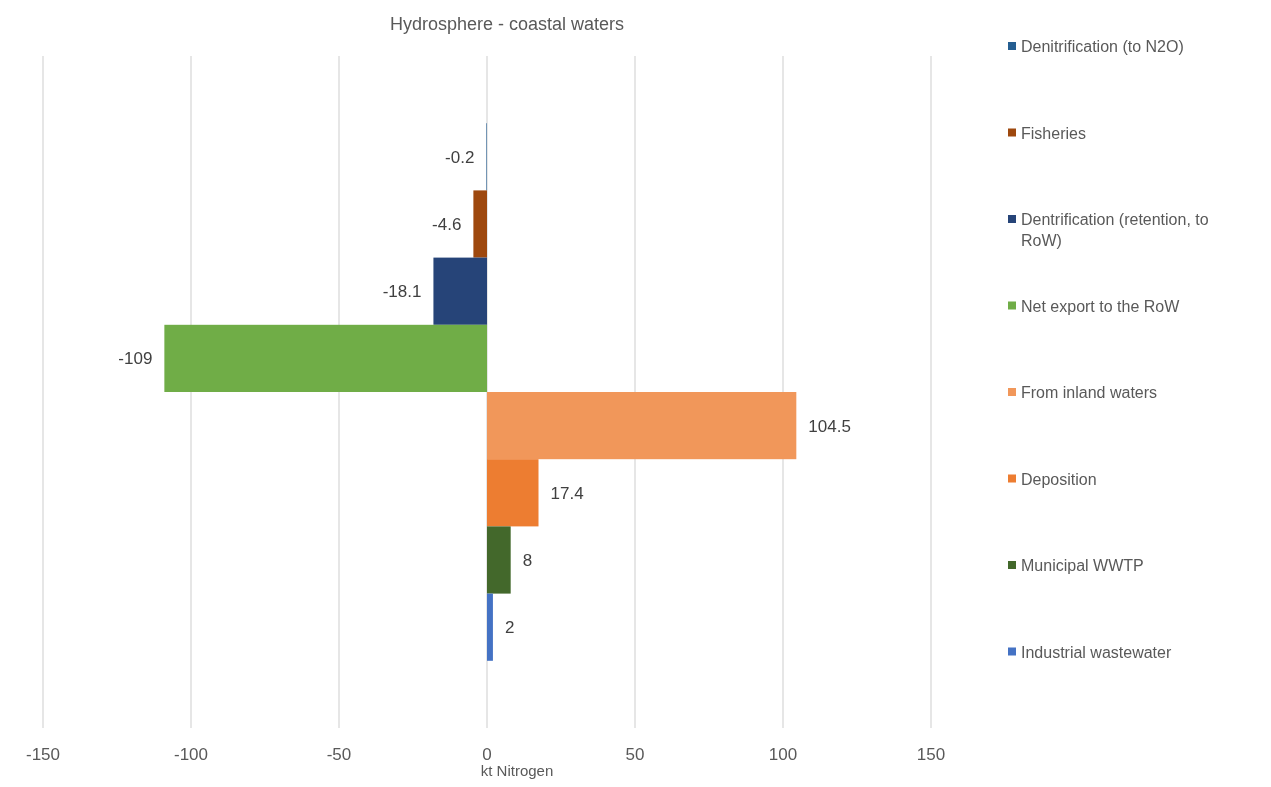 This screenshot has width=1271, height=787. I want to click on data-label: -4.6, so click(447, 224).